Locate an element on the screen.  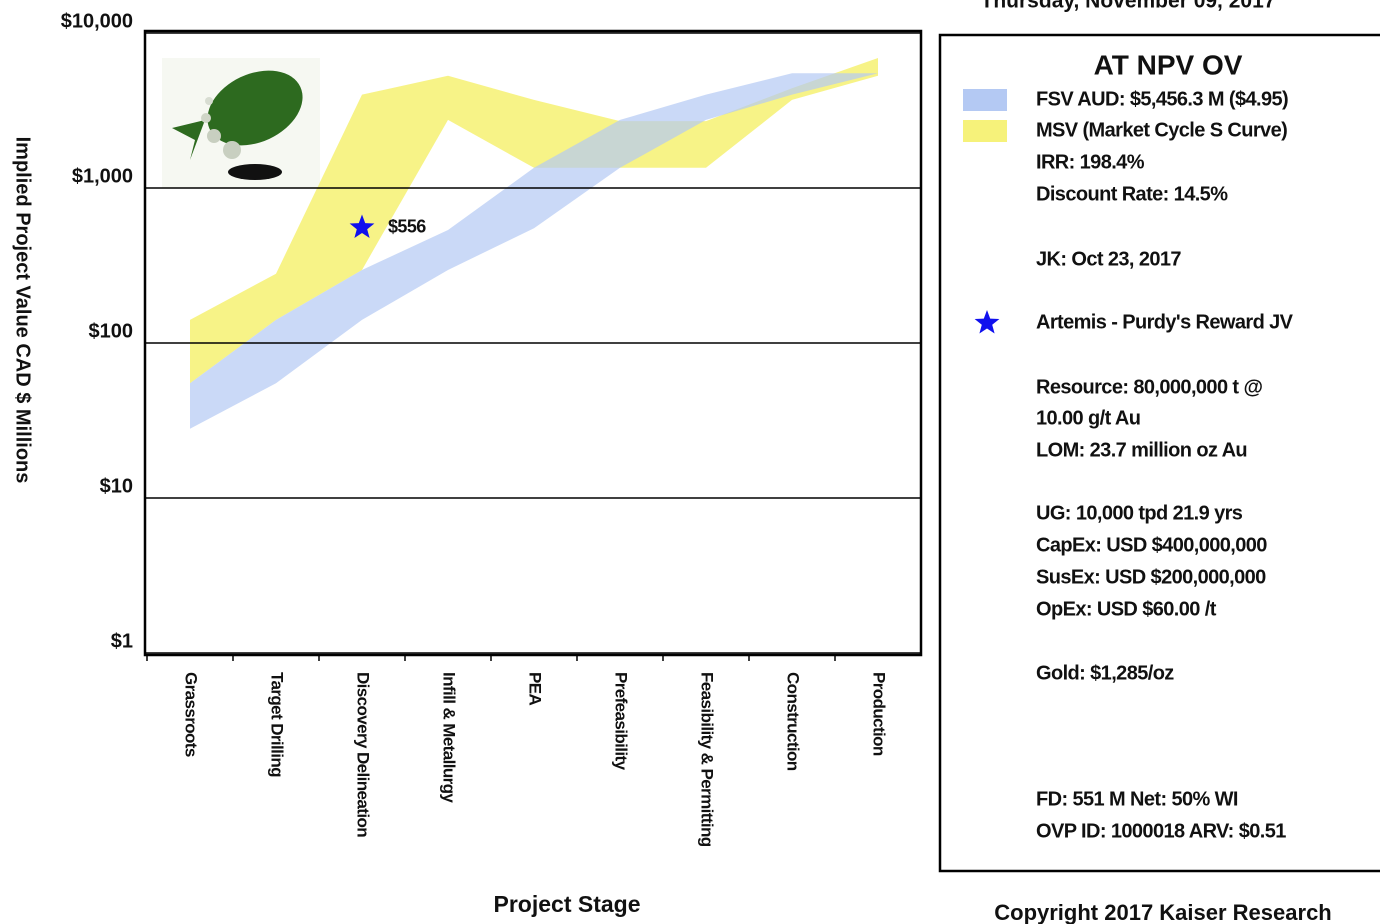
logo is located at coordinates (241, 123).